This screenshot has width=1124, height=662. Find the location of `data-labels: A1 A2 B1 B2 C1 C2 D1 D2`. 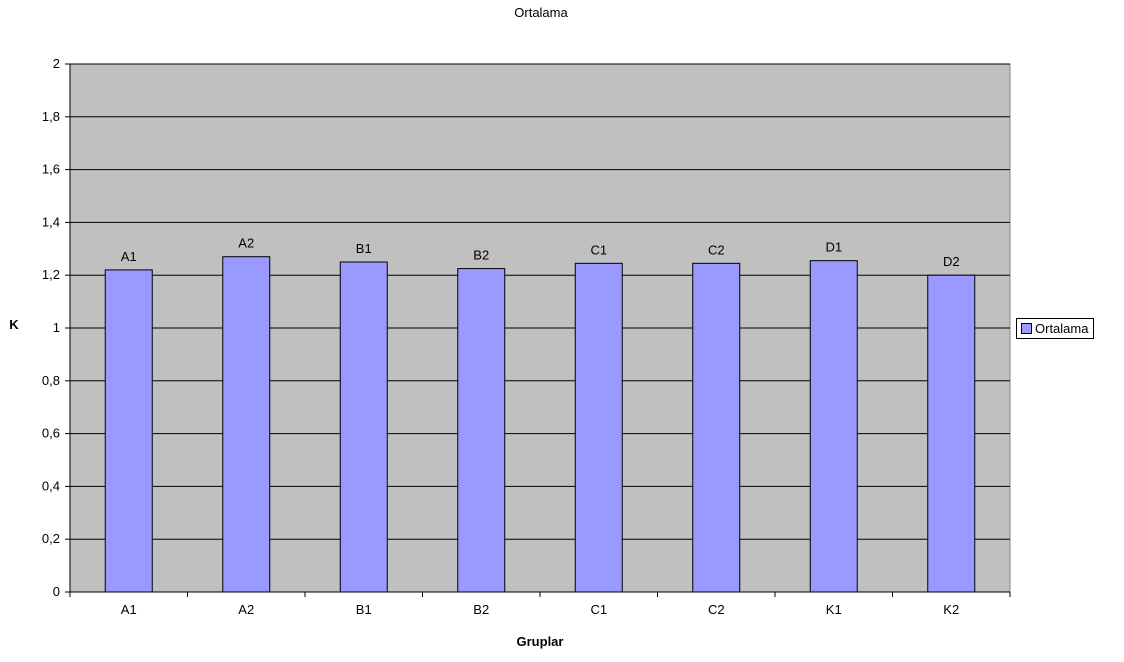

data-labels: A1 A2 B1 B2 C1 C2 D1 D2 is located at coordinates (540, 252).